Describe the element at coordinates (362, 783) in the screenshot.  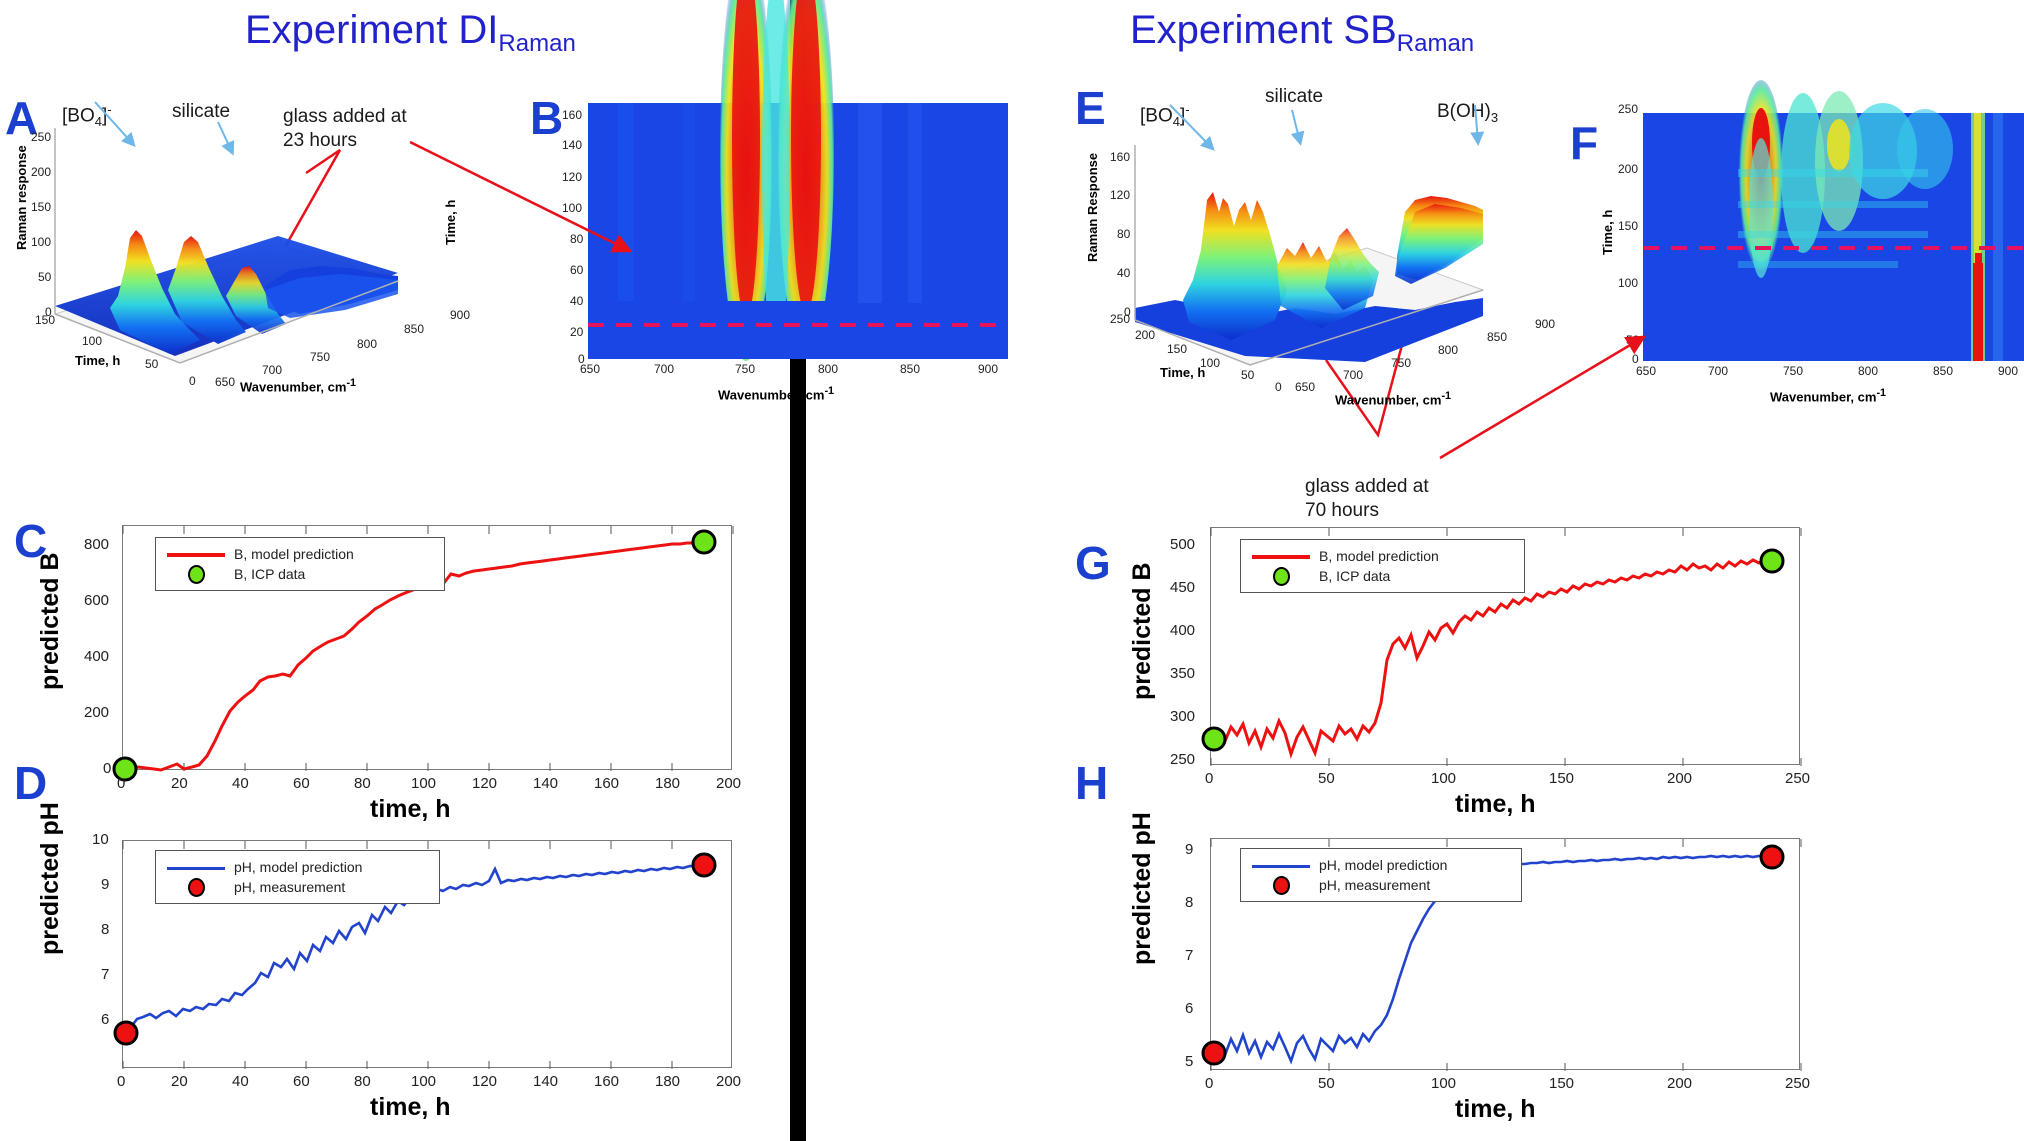
I see `panel-c-xtick-80: 80` at that location.